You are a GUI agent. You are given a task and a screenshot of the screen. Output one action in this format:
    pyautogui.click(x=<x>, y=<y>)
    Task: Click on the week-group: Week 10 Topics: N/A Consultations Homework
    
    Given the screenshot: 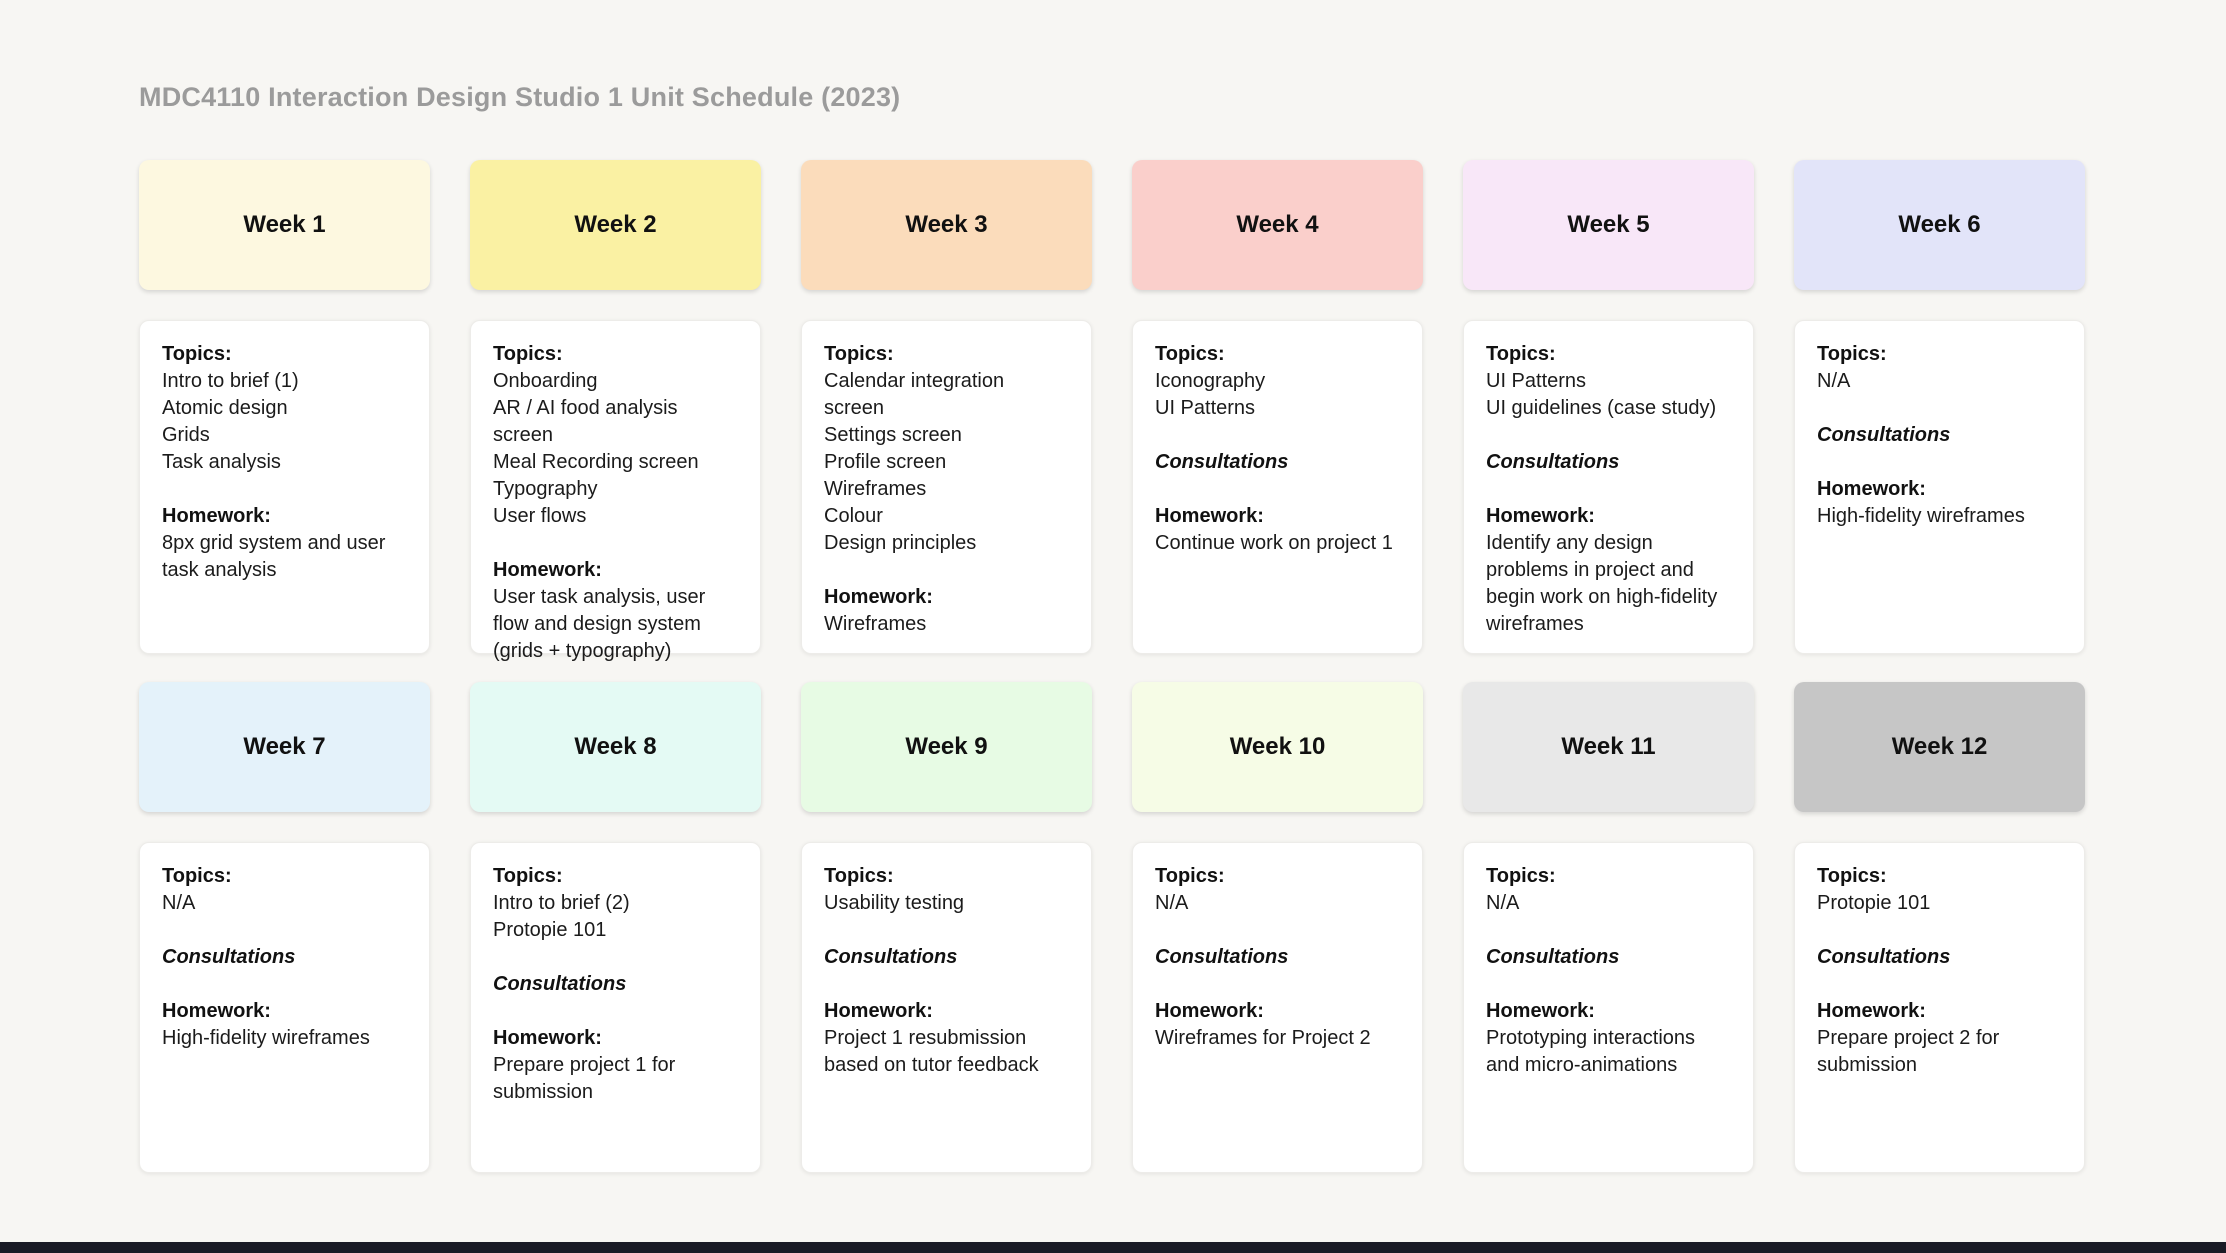 What is the action you would take?
    pyautogui.click(x=1277, y=927)
    